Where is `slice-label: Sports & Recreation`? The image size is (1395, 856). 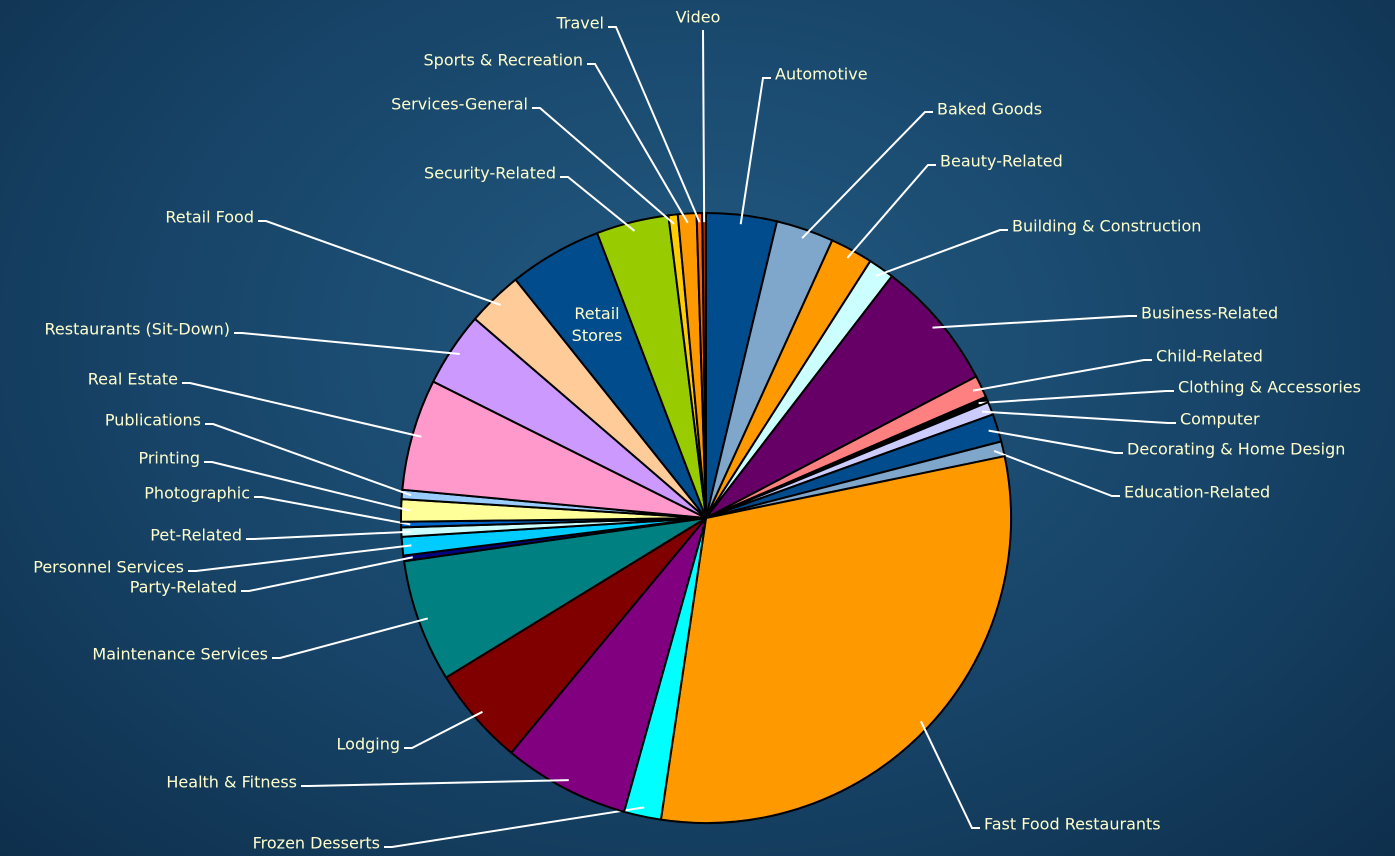 slice-label: Sports & Recreation is located at coordinates (504, 60).